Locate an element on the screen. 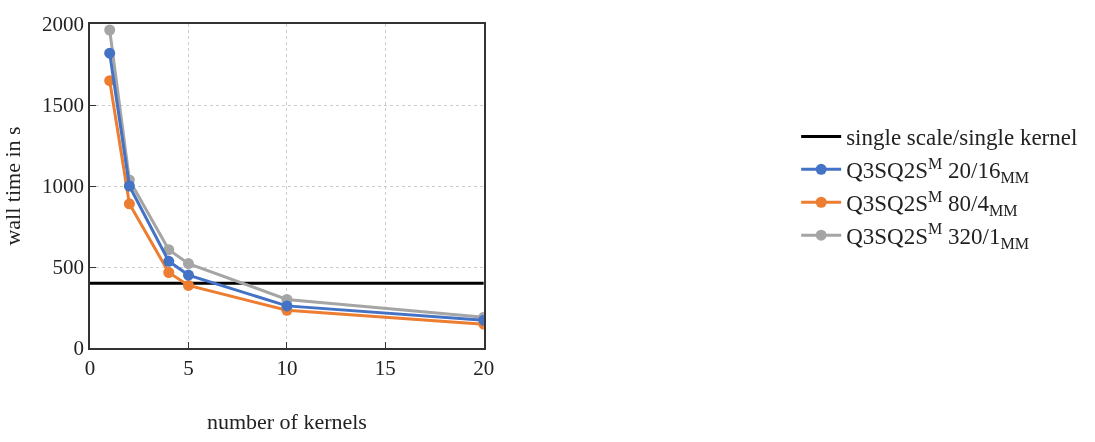 This screenshot has width=1095, height=442. y-tick-label: 1500 is located at coordinates (63, 105).